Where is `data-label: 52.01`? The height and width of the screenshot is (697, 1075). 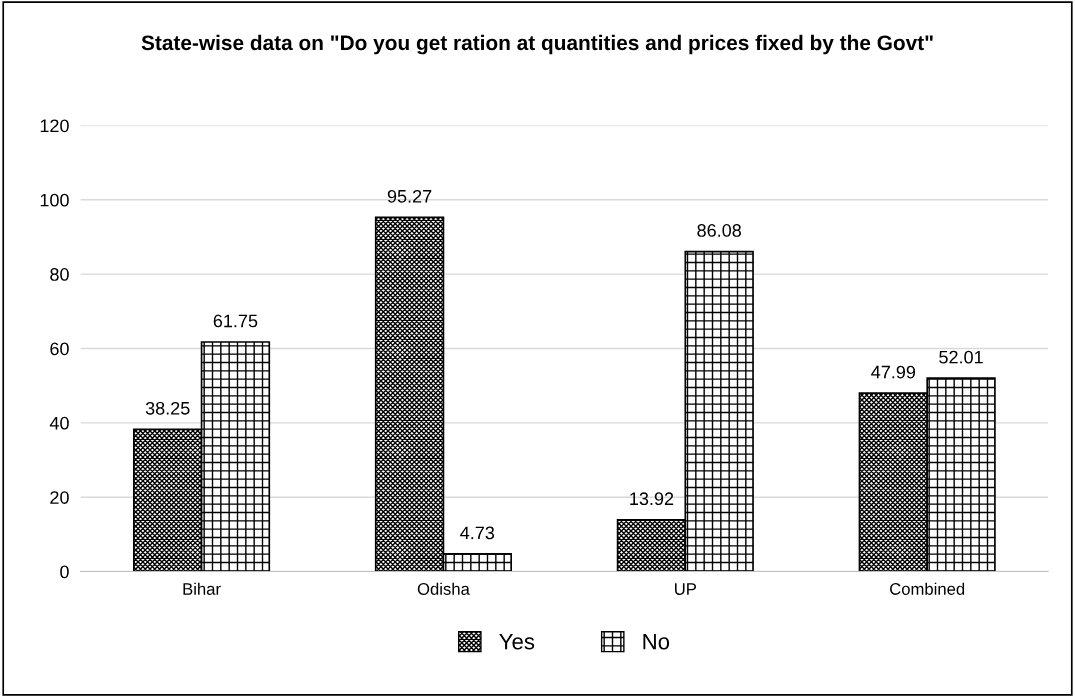
data-label: 52.01 is located at coordinates (961, 357).